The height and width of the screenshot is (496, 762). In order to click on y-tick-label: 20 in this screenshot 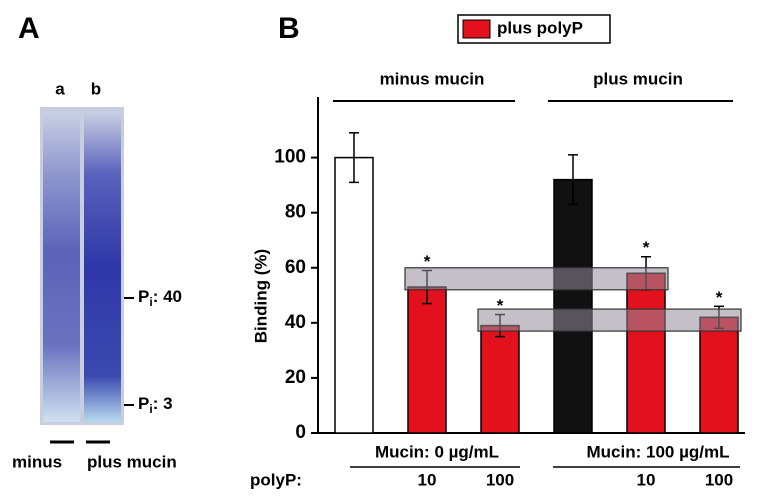, I will do `click(295, 377)`.